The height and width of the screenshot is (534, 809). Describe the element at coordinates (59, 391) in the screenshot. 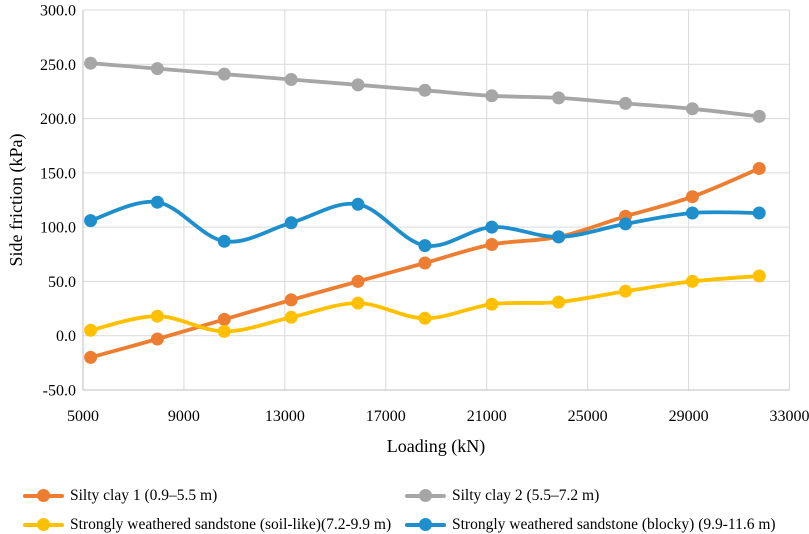

I see `y-tick-label: -50.0` at that location.